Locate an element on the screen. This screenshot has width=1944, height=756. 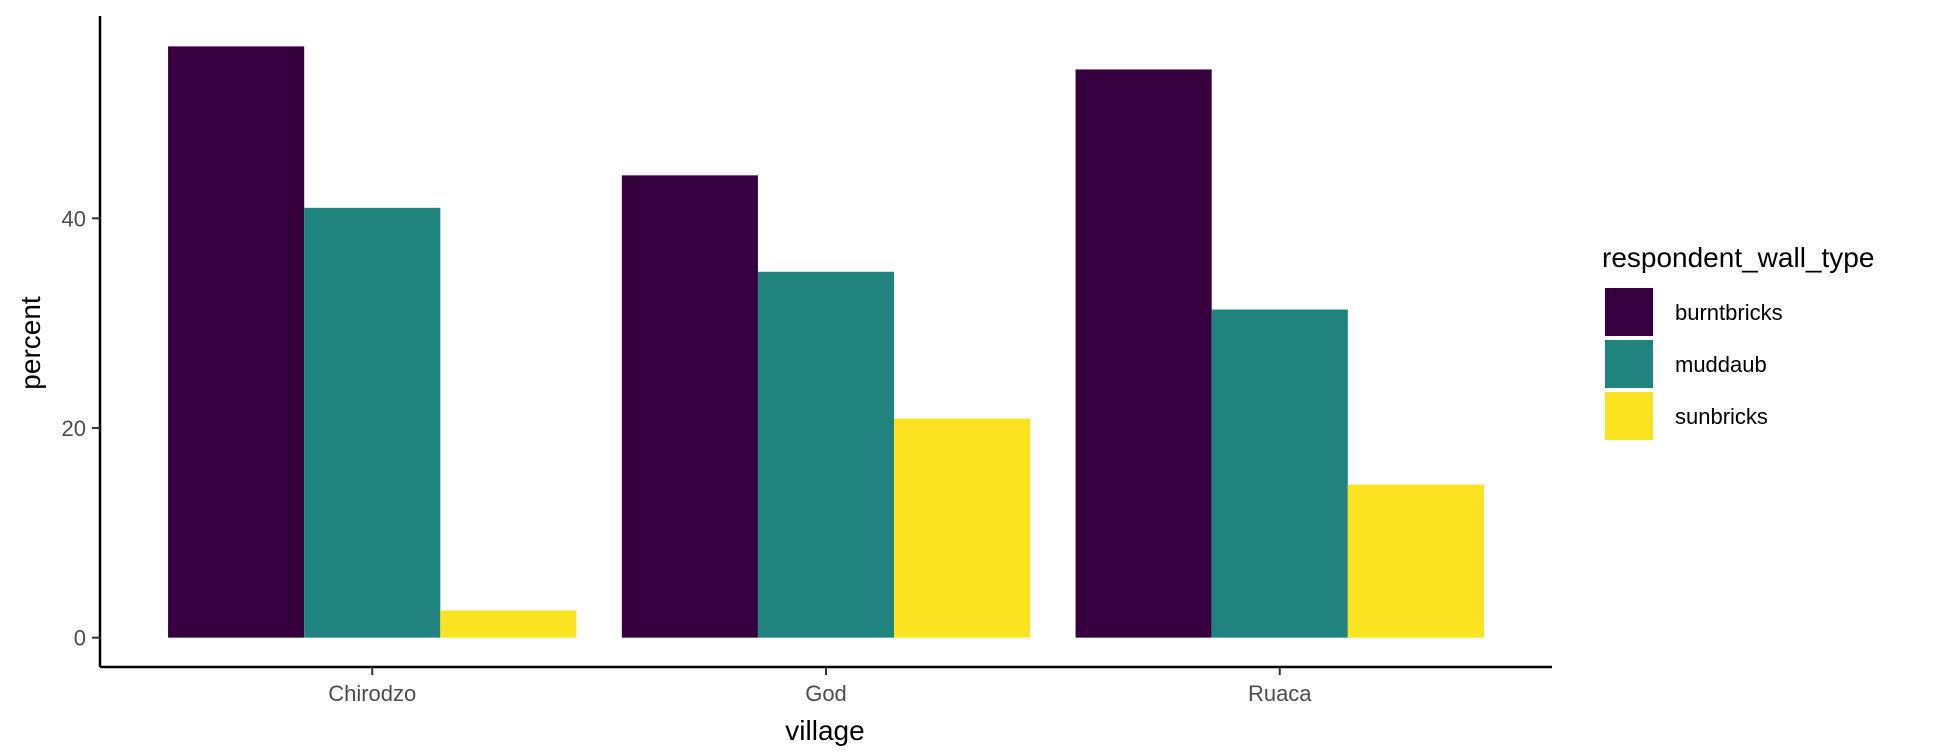
bar-burntbricks-chirodzo is located at coordinates (236, 342).